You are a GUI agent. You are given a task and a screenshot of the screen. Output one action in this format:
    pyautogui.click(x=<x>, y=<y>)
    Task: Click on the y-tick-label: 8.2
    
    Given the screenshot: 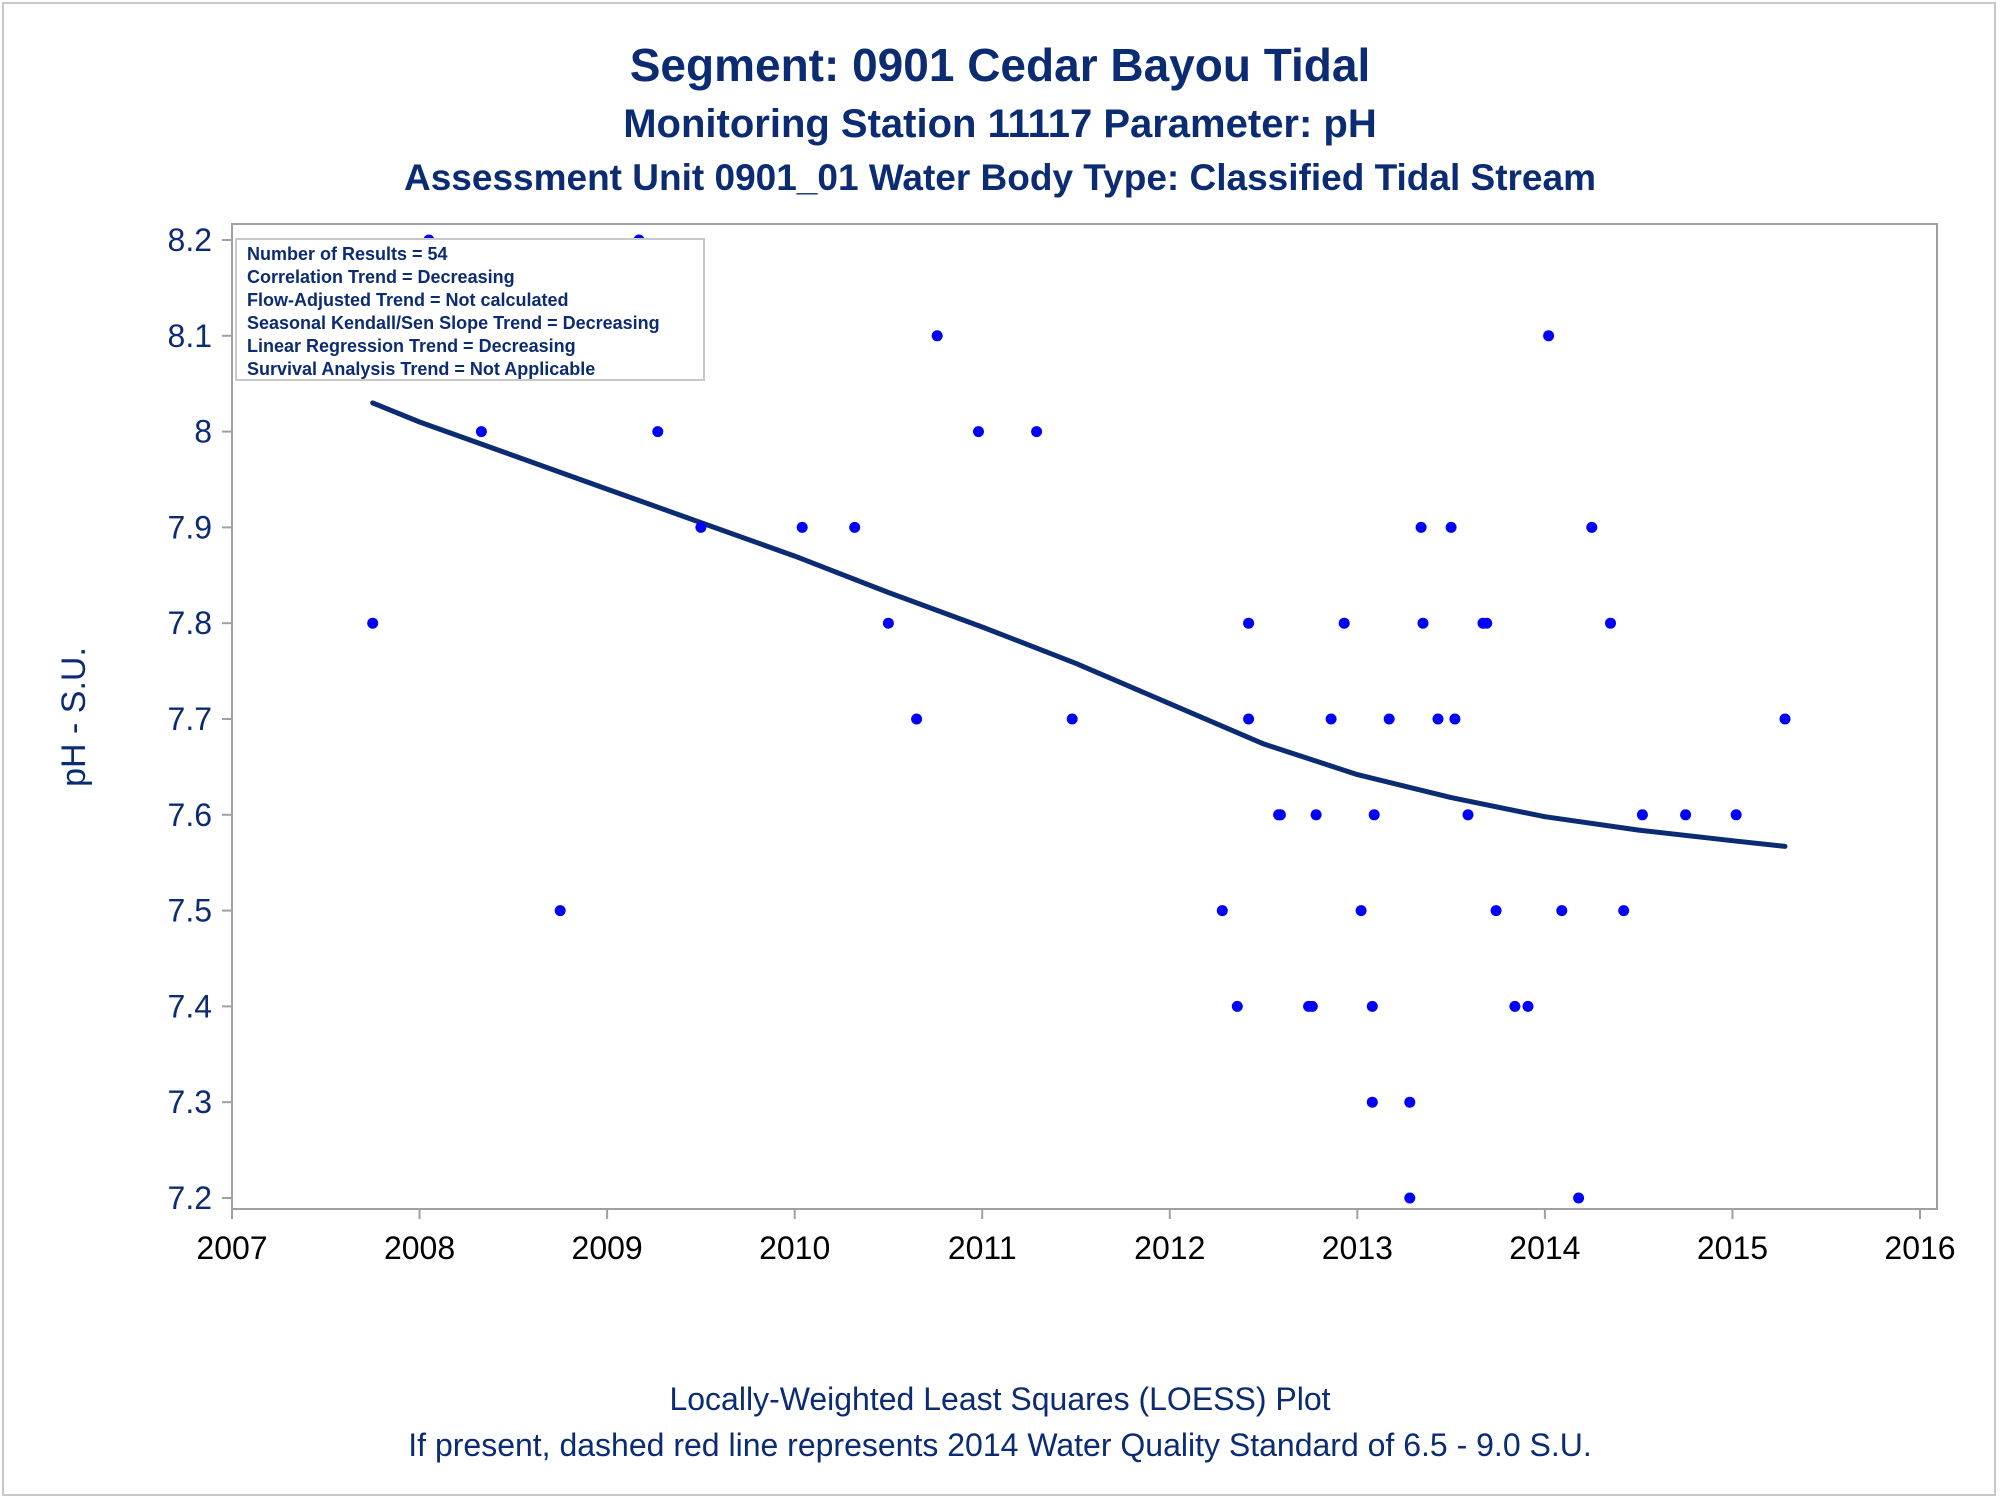 What is the action you would take?
    pyautogui.click(x=190, y=240)
    